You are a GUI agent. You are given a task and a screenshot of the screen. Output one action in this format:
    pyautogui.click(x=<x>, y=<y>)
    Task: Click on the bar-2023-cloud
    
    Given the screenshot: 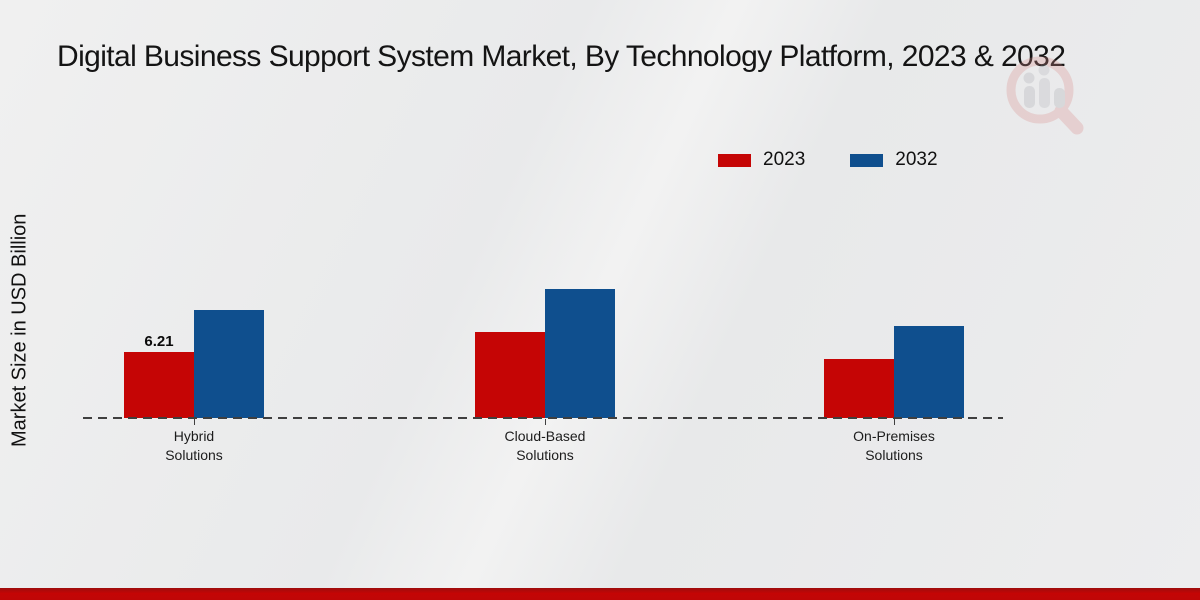 What is the action you would take?
    pyautogui.click(x=510, y=375)
    